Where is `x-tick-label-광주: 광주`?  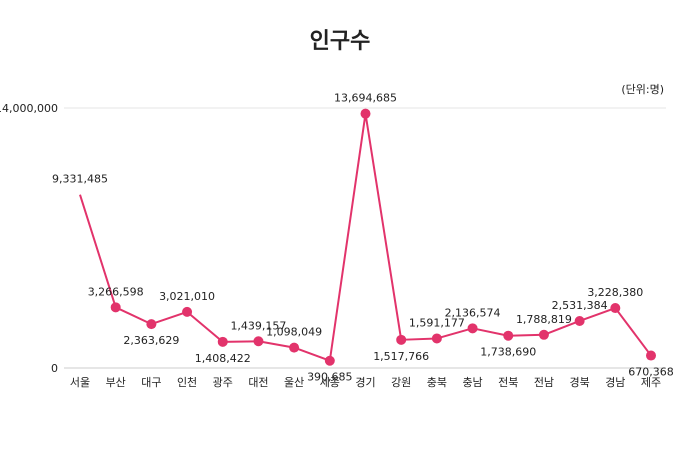
x-tick-label-광주: 광주 is located at coordinates (223, 382).